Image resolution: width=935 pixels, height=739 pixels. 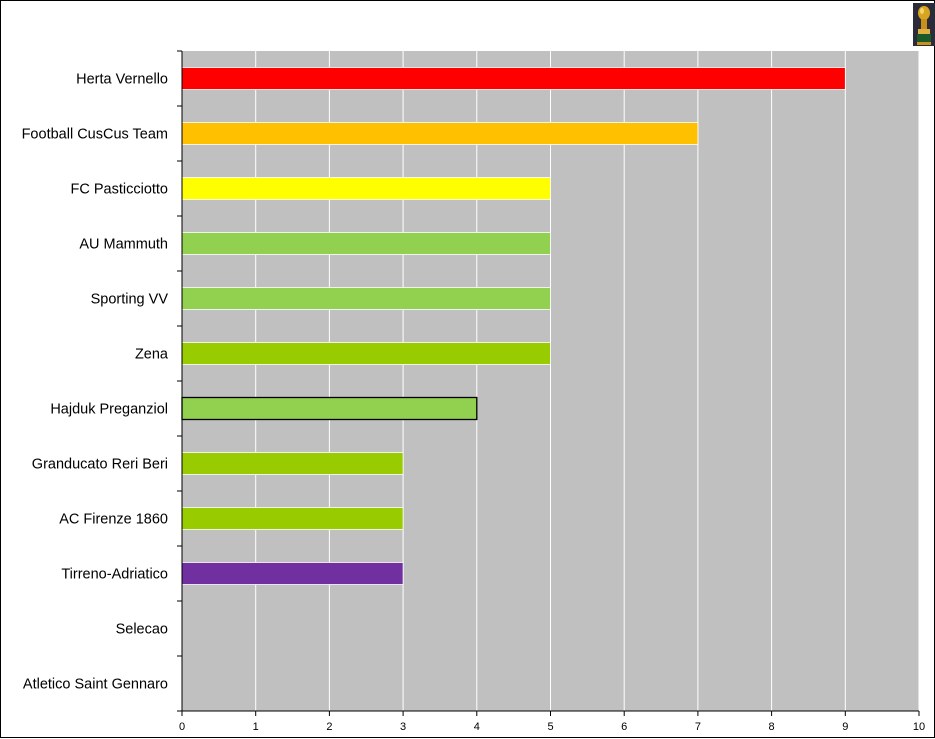 I want to click on x-tick-label-2: 2, so click(x=329, y=727).